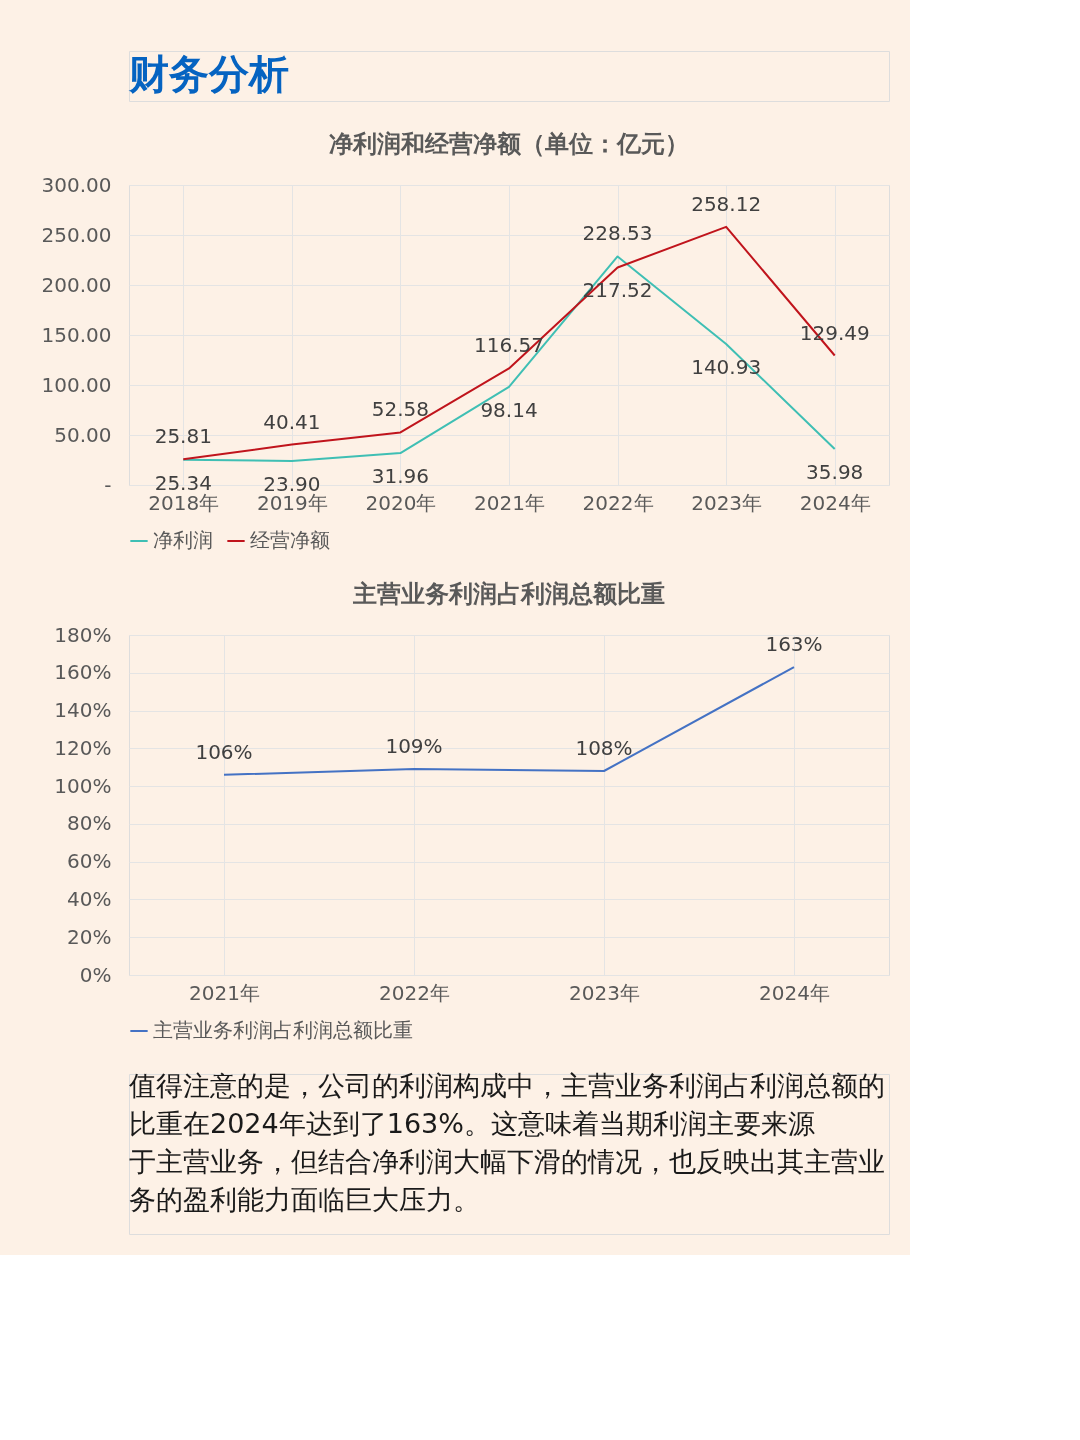  I want to click on legend-label: 主营业务利润占利润总额比重, so click(283, 1030).